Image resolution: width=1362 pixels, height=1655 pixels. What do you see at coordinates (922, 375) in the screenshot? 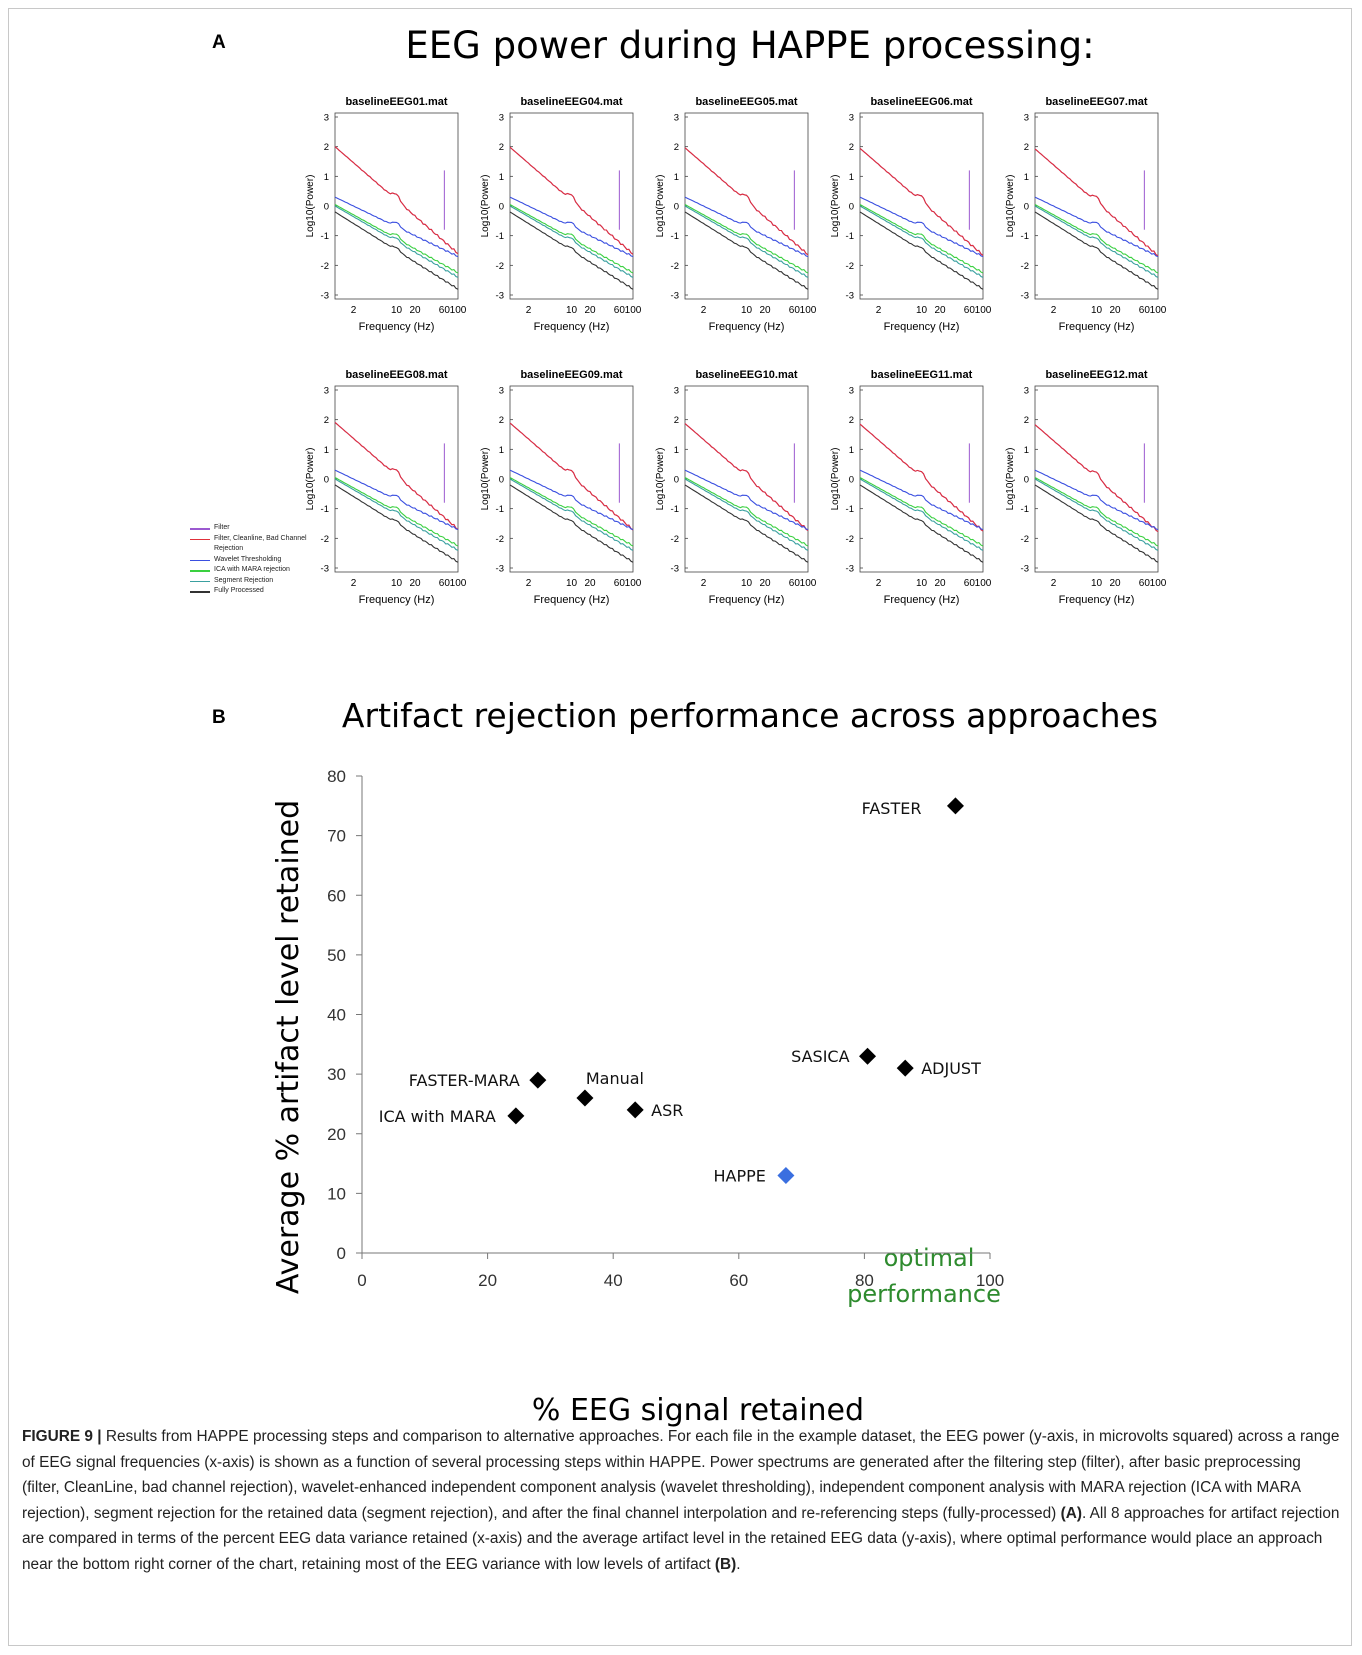
I see `subplot-title: baselineEEG11.mat` at bounding box center [922, 375].